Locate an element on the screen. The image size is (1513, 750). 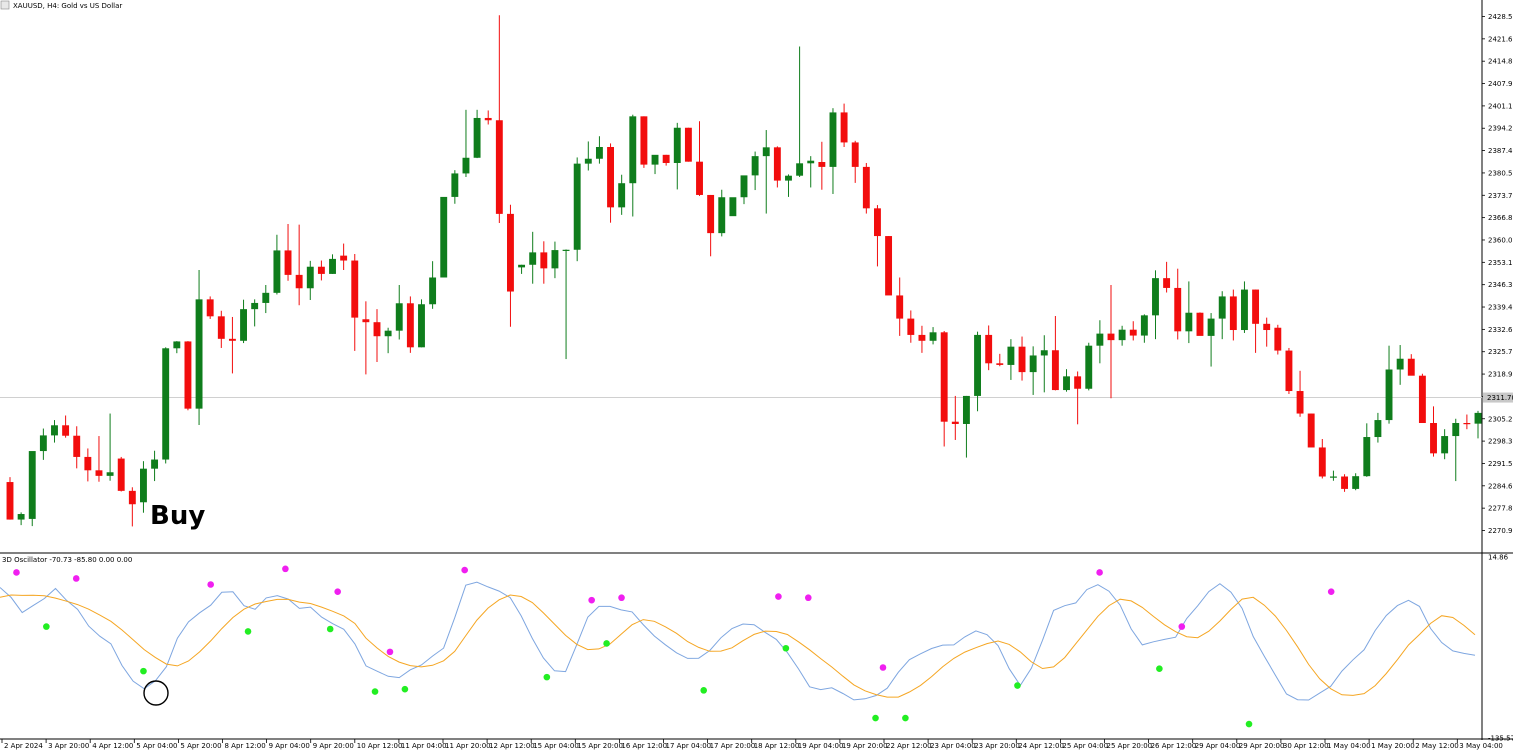
time-tick-label: 9 Apr 04:00 is located at coordinates (289, 746).